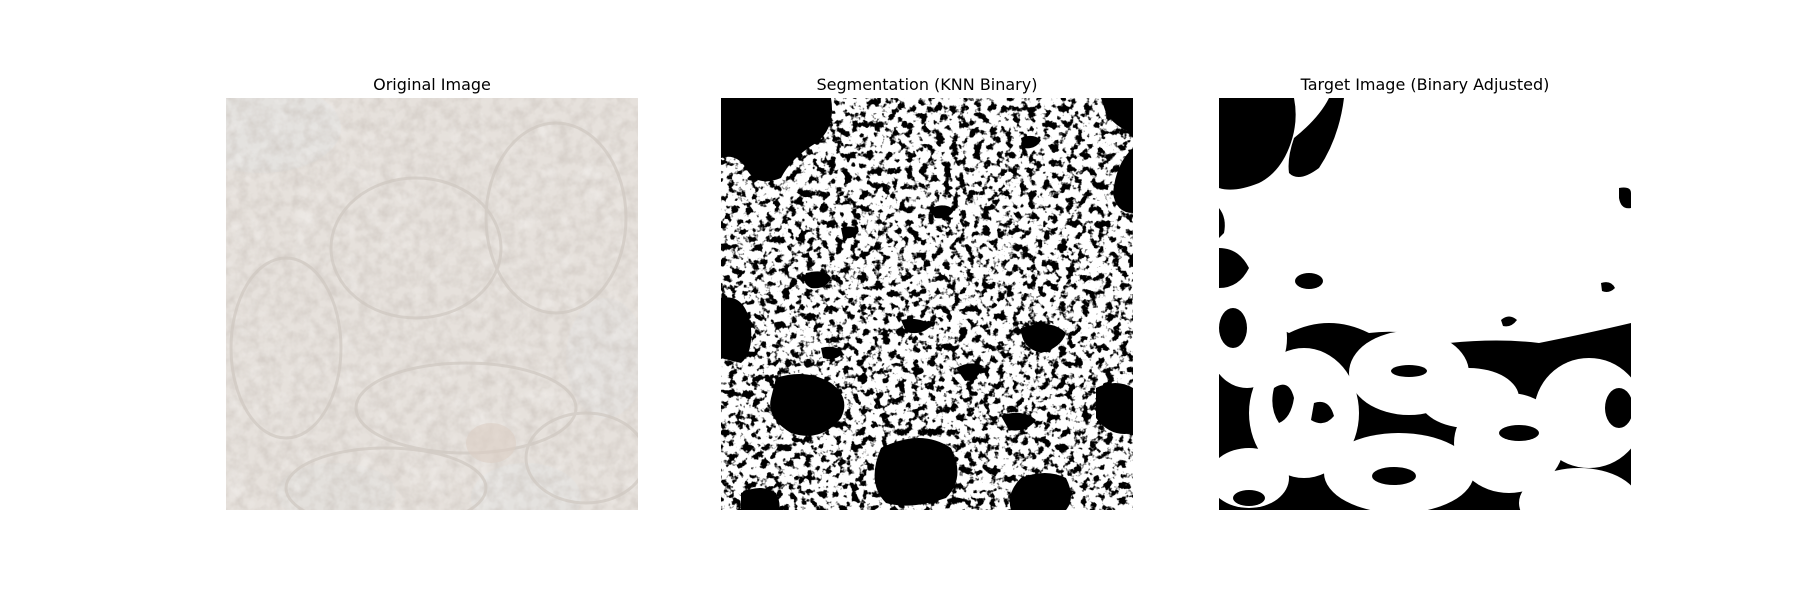 The width and height of the screenshot is (1800, 600). What do you see at coordinates (927, 84) in the screenshot?
I see `panel-title-segmentation: Segmentation (KNN Binary)` at bounding box center [927, 84].